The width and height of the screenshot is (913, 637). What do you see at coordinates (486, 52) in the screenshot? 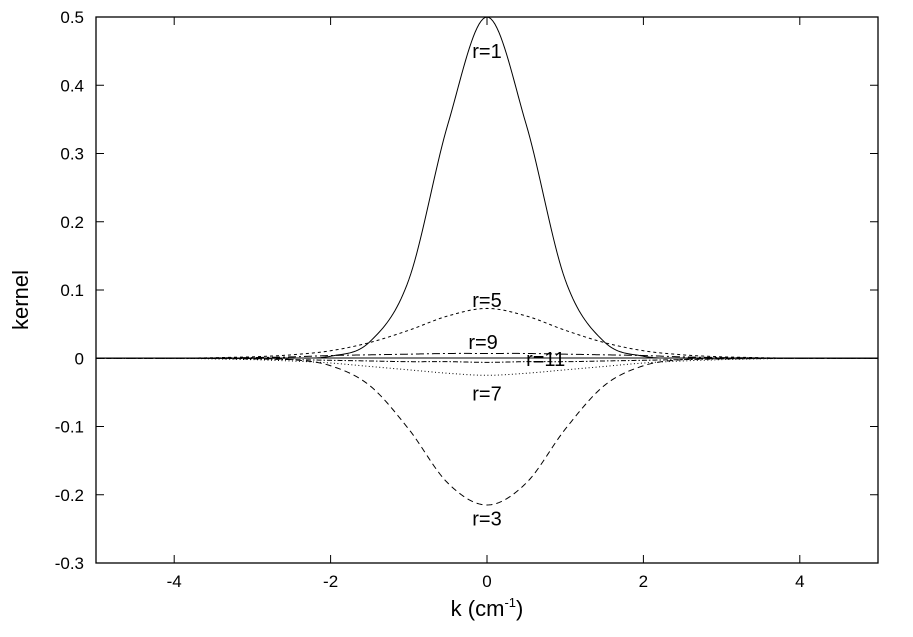
I see `curve-label-r1: r=1` at bounding box center [486, 52].